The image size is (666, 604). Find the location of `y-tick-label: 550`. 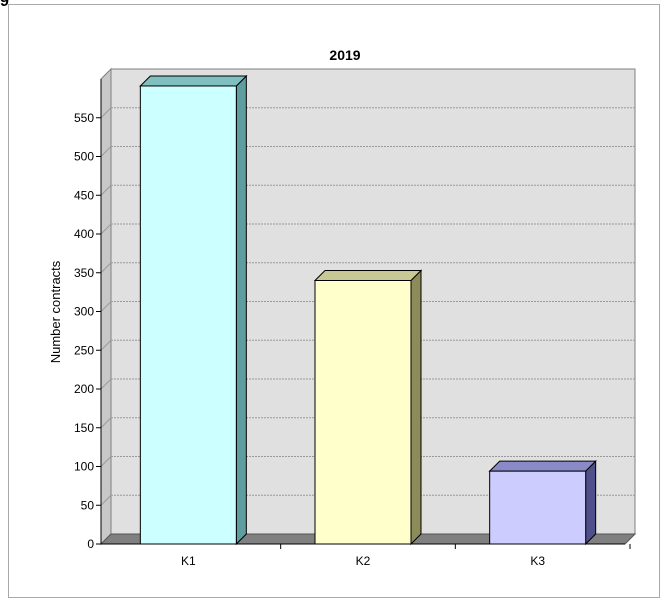

y-tick-label: 550 is located at coordinates (84, 118).